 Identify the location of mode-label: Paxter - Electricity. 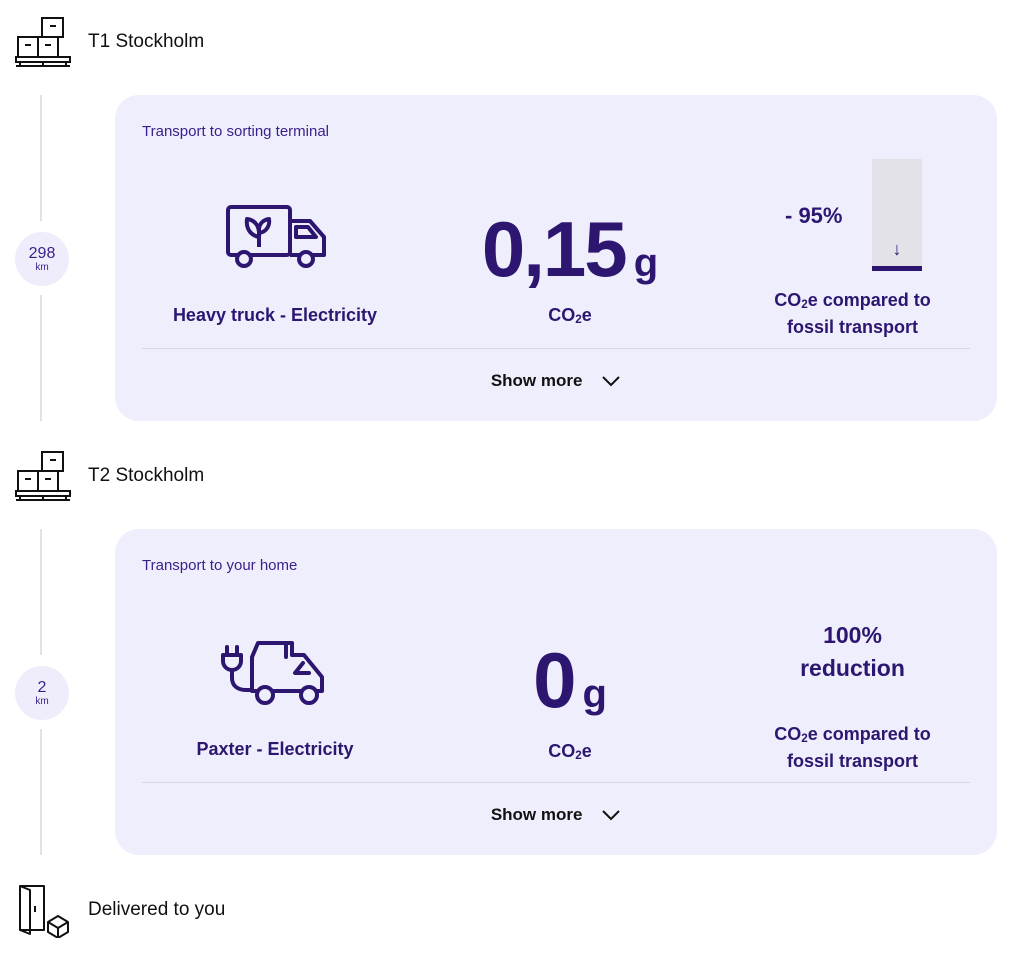
(275, 749).